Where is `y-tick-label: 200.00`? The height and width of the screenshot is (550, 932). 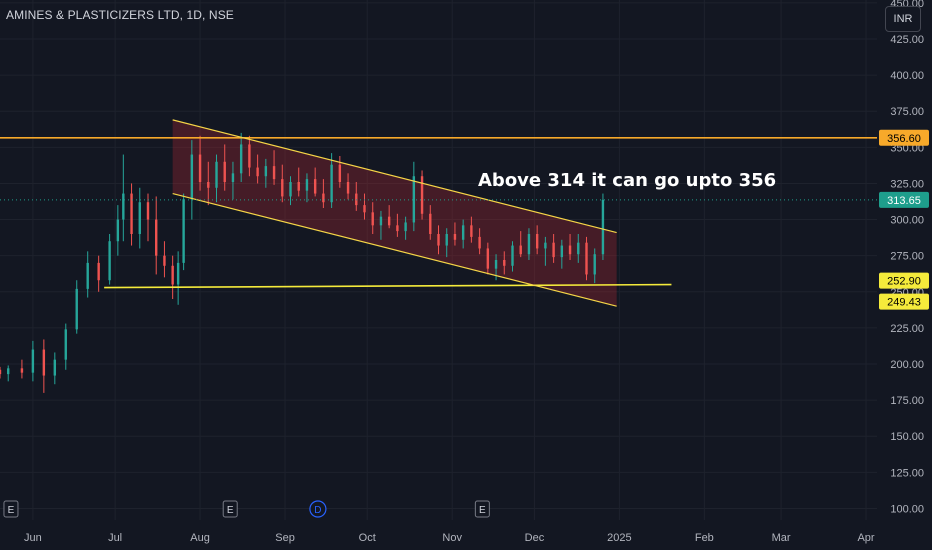 y-tick-label: 200.00 is located at coordinates (907, 365).